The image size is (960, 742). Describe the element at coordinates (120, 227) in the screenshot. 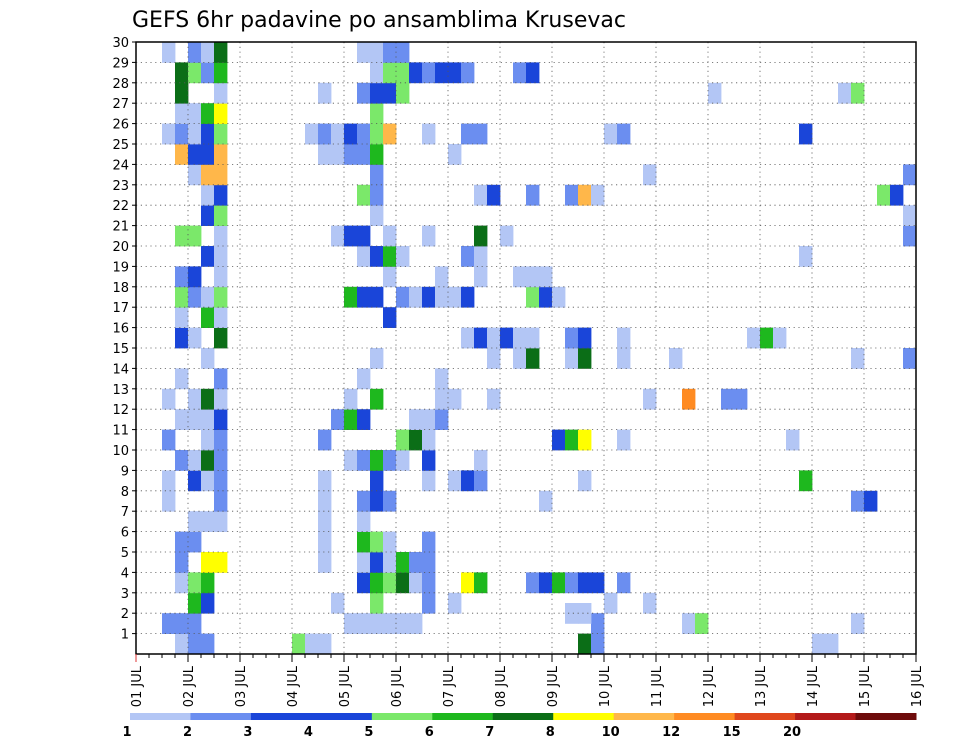

I see `y-tick-label: 21` at that location.